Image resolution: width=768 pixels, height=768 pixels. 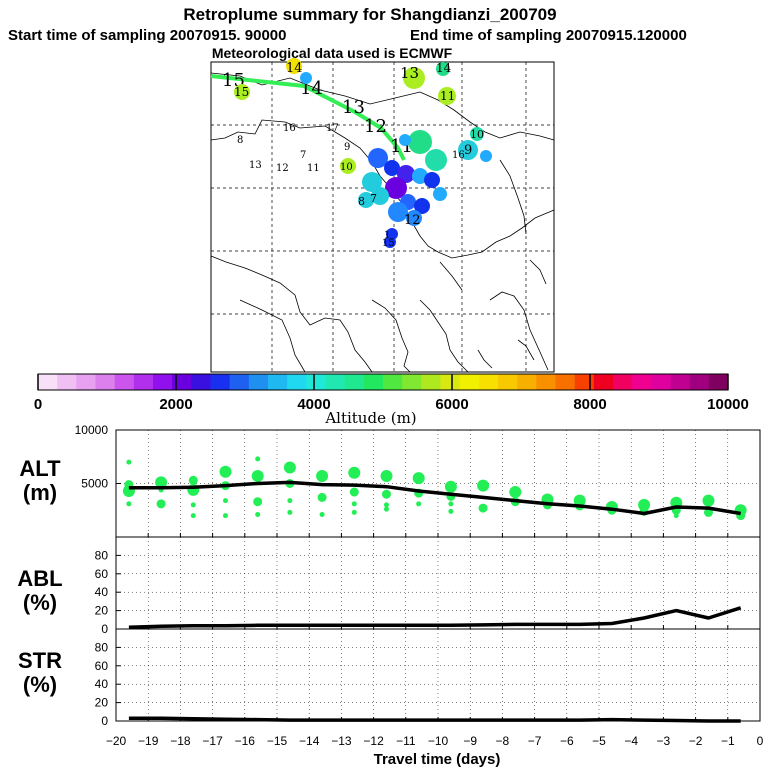 What do you see at coordinates (631, 741) in the screenshot?
I see `x-tick-label: −4` at bounding box center [631, 741].